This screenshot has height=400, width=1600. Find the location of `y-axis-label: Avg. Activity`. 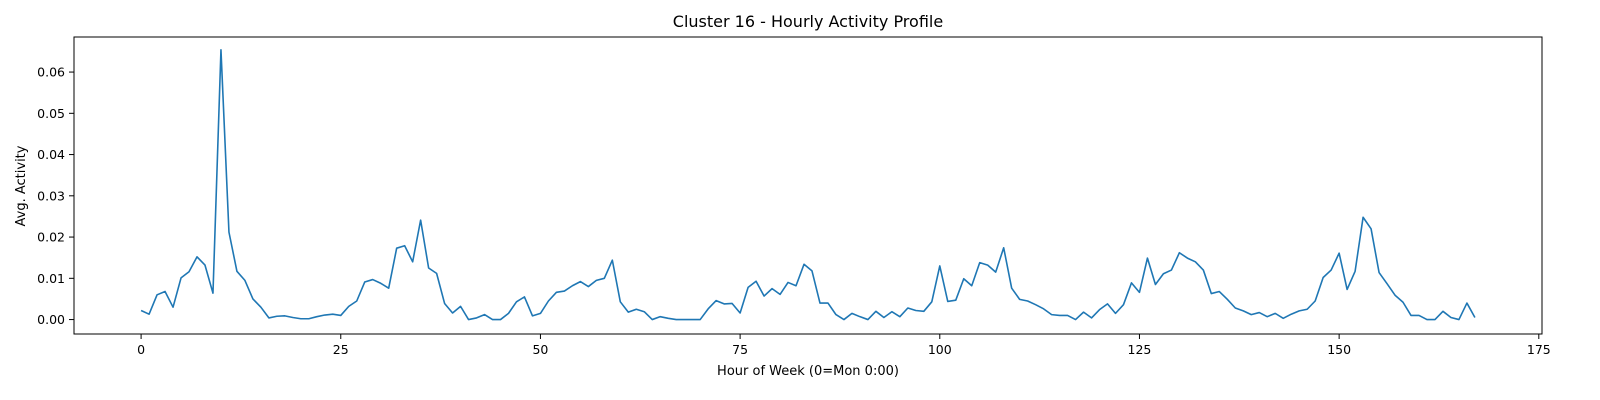

y-axis-label: Avg. Activity is located at coordinates (21, 185).